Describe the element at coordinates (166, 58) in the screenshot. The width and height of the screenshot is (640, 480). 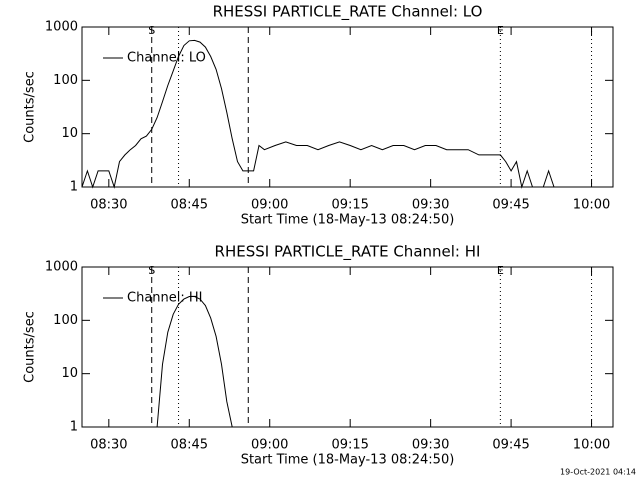
I see `legend-label: Channel: LO` at that location.